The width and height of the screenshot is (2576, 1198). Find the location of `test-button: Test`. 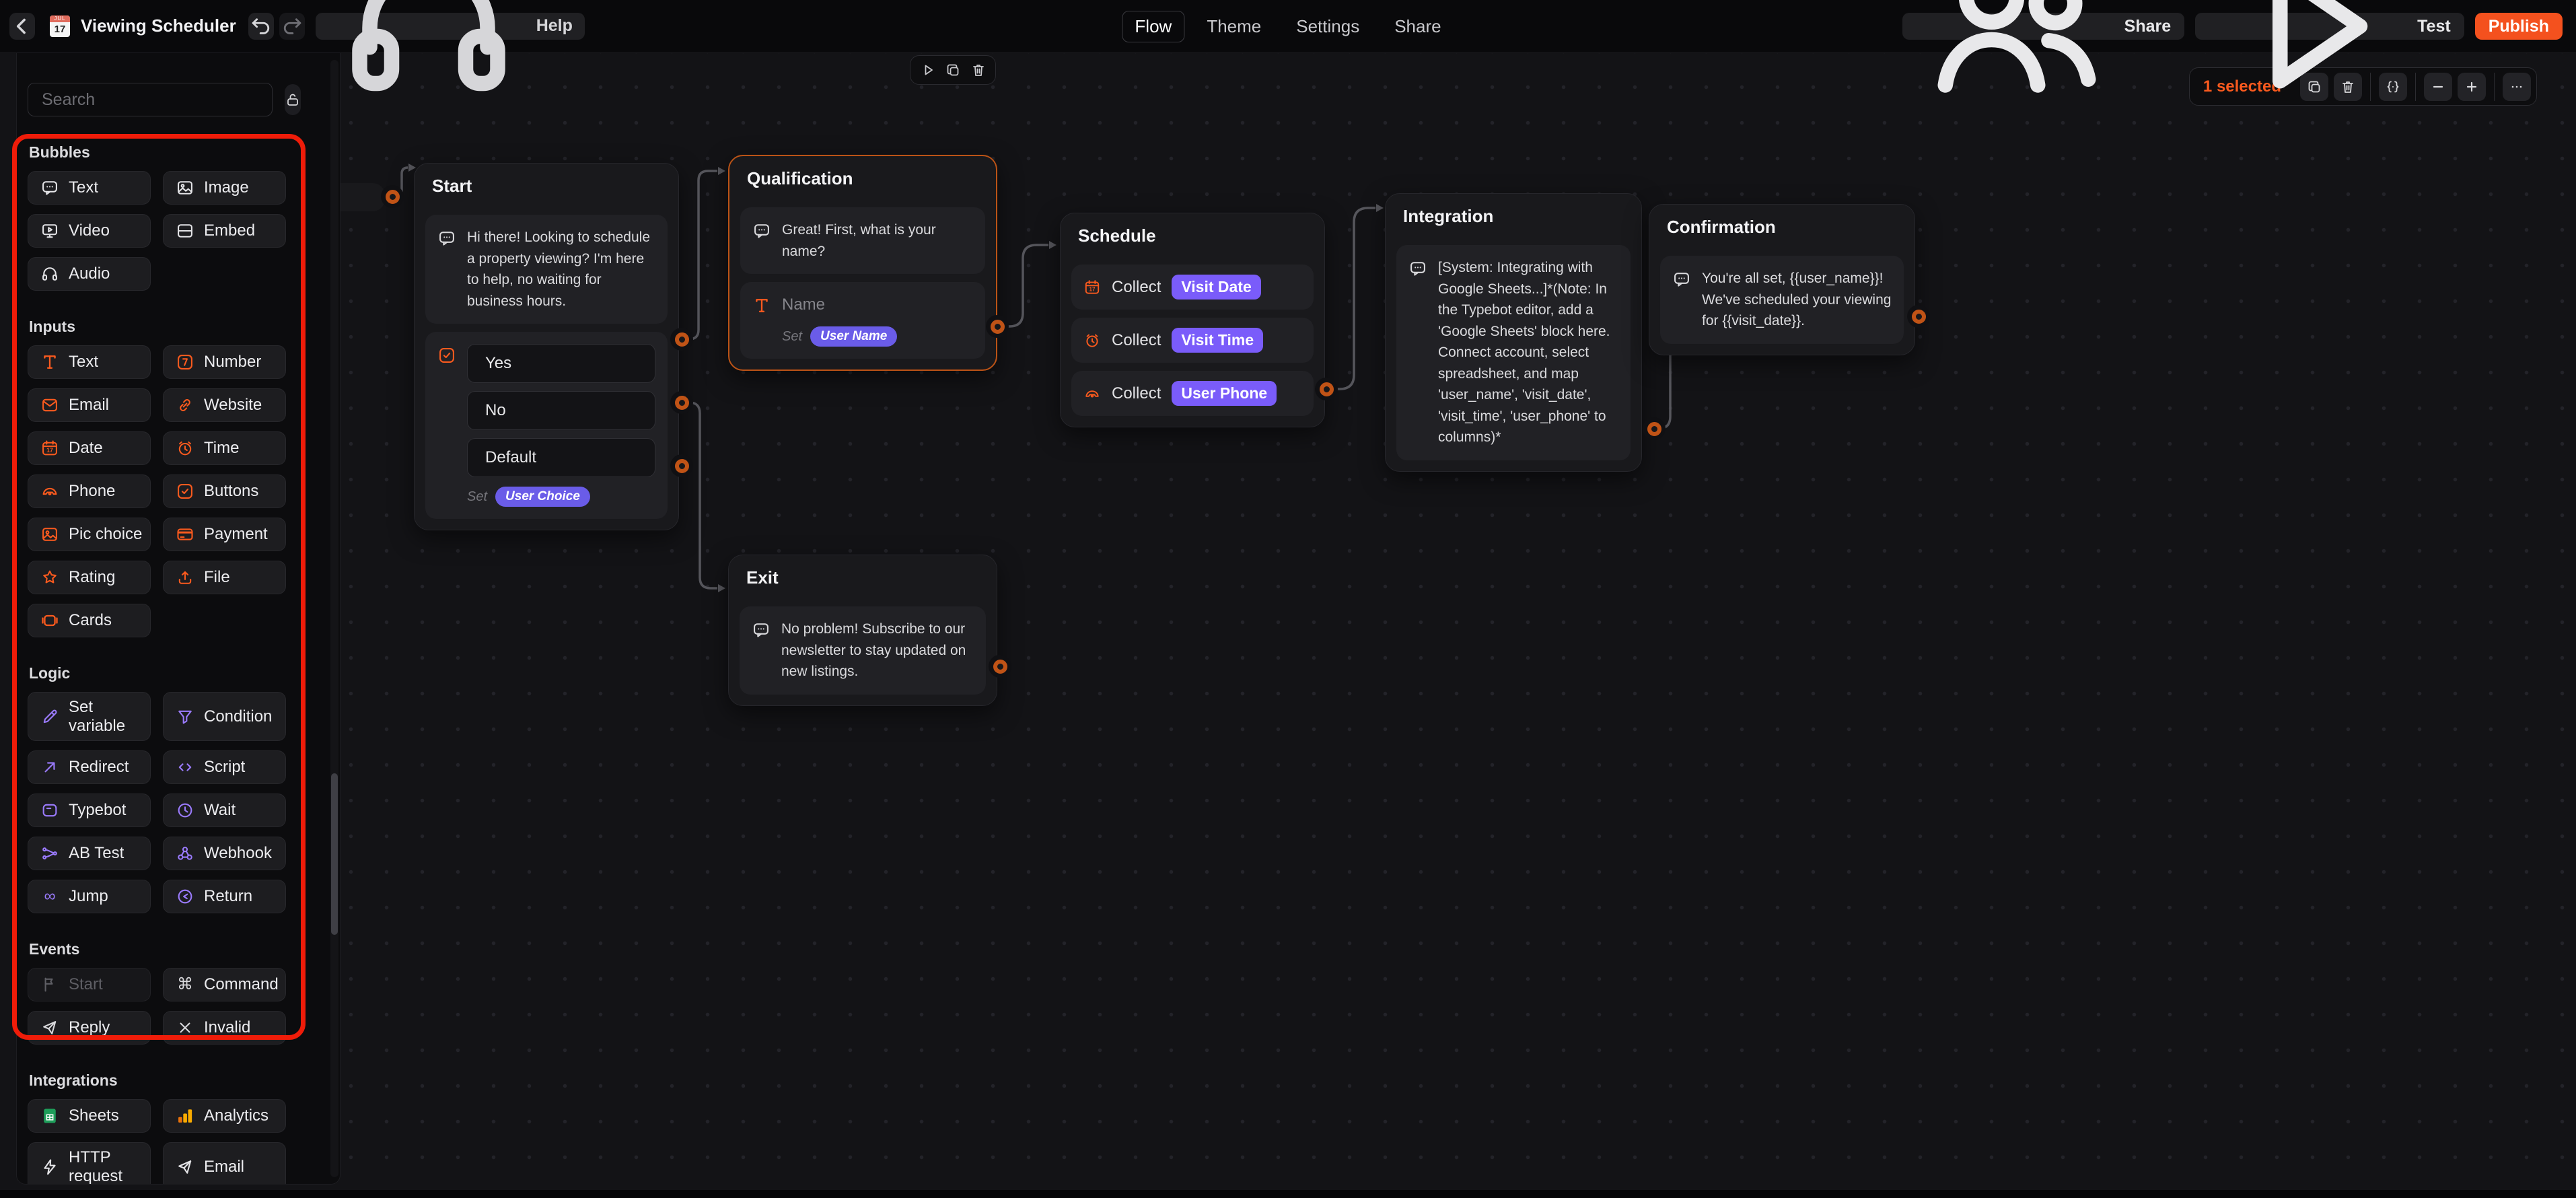

test-button: Test is located at coordinates (2329, 44).